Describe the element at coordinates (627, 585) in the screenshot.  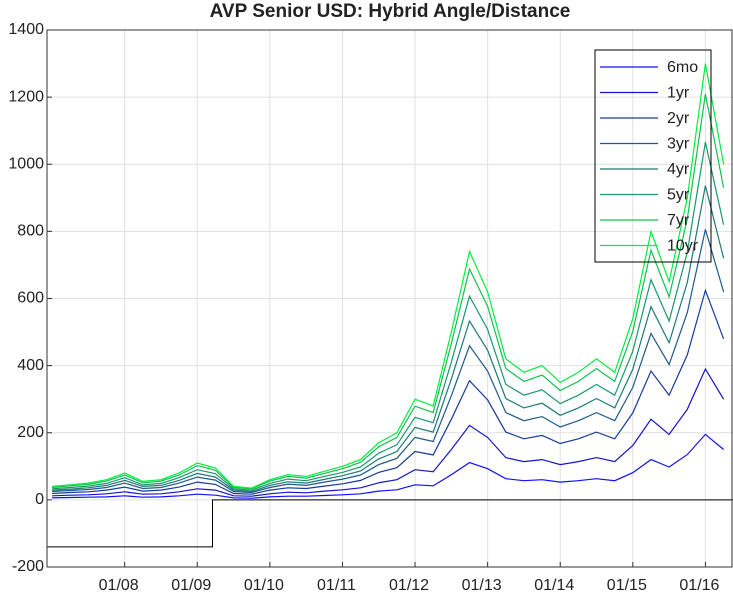
I see `x-tick-label: 01/15` at that location.